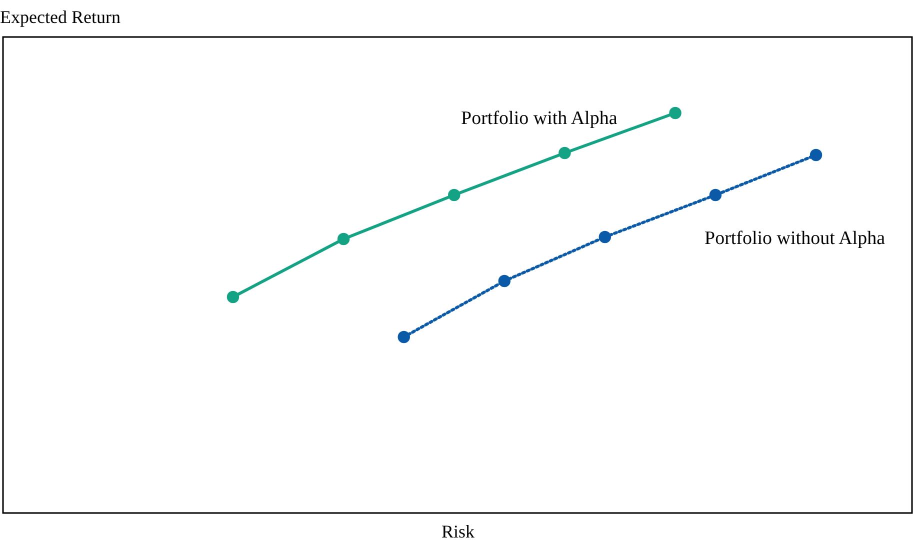  I want to click on series-label: Portfolio with Alpha, so click(539, 118).